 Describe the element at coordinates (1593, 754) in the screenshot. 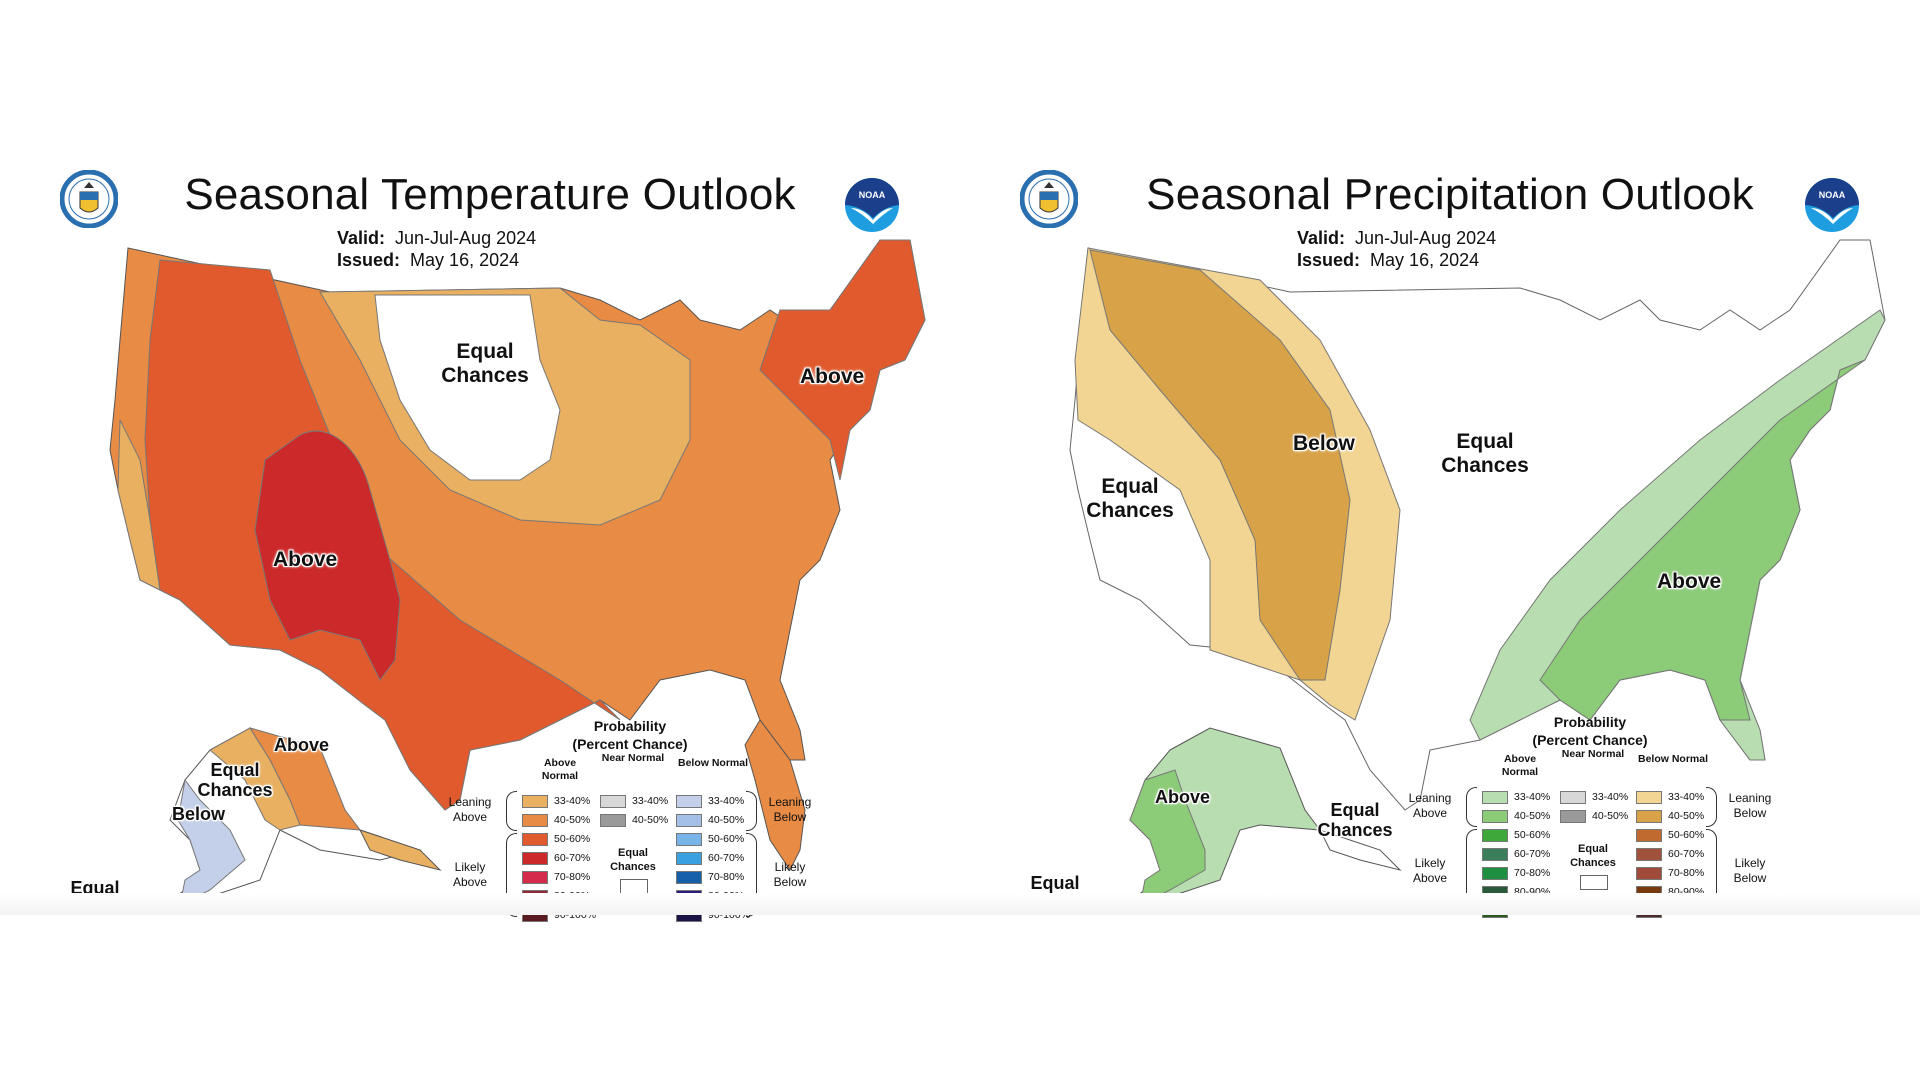

I see `col-head-near: Near Normal` at that location.